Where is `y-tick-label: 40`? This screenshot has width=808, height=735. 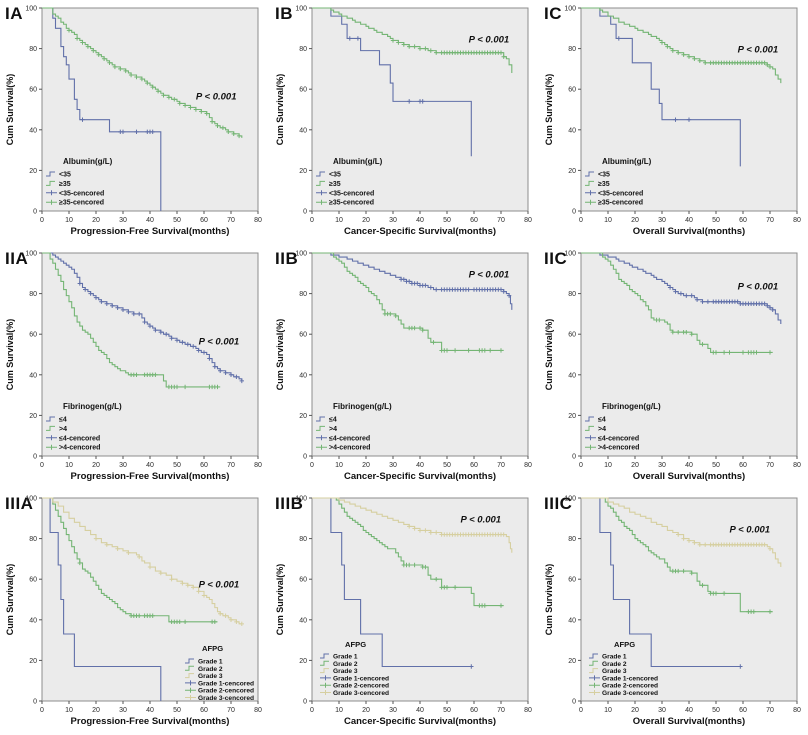
y-tick-label: 40 is located at coordinates (572, 130).